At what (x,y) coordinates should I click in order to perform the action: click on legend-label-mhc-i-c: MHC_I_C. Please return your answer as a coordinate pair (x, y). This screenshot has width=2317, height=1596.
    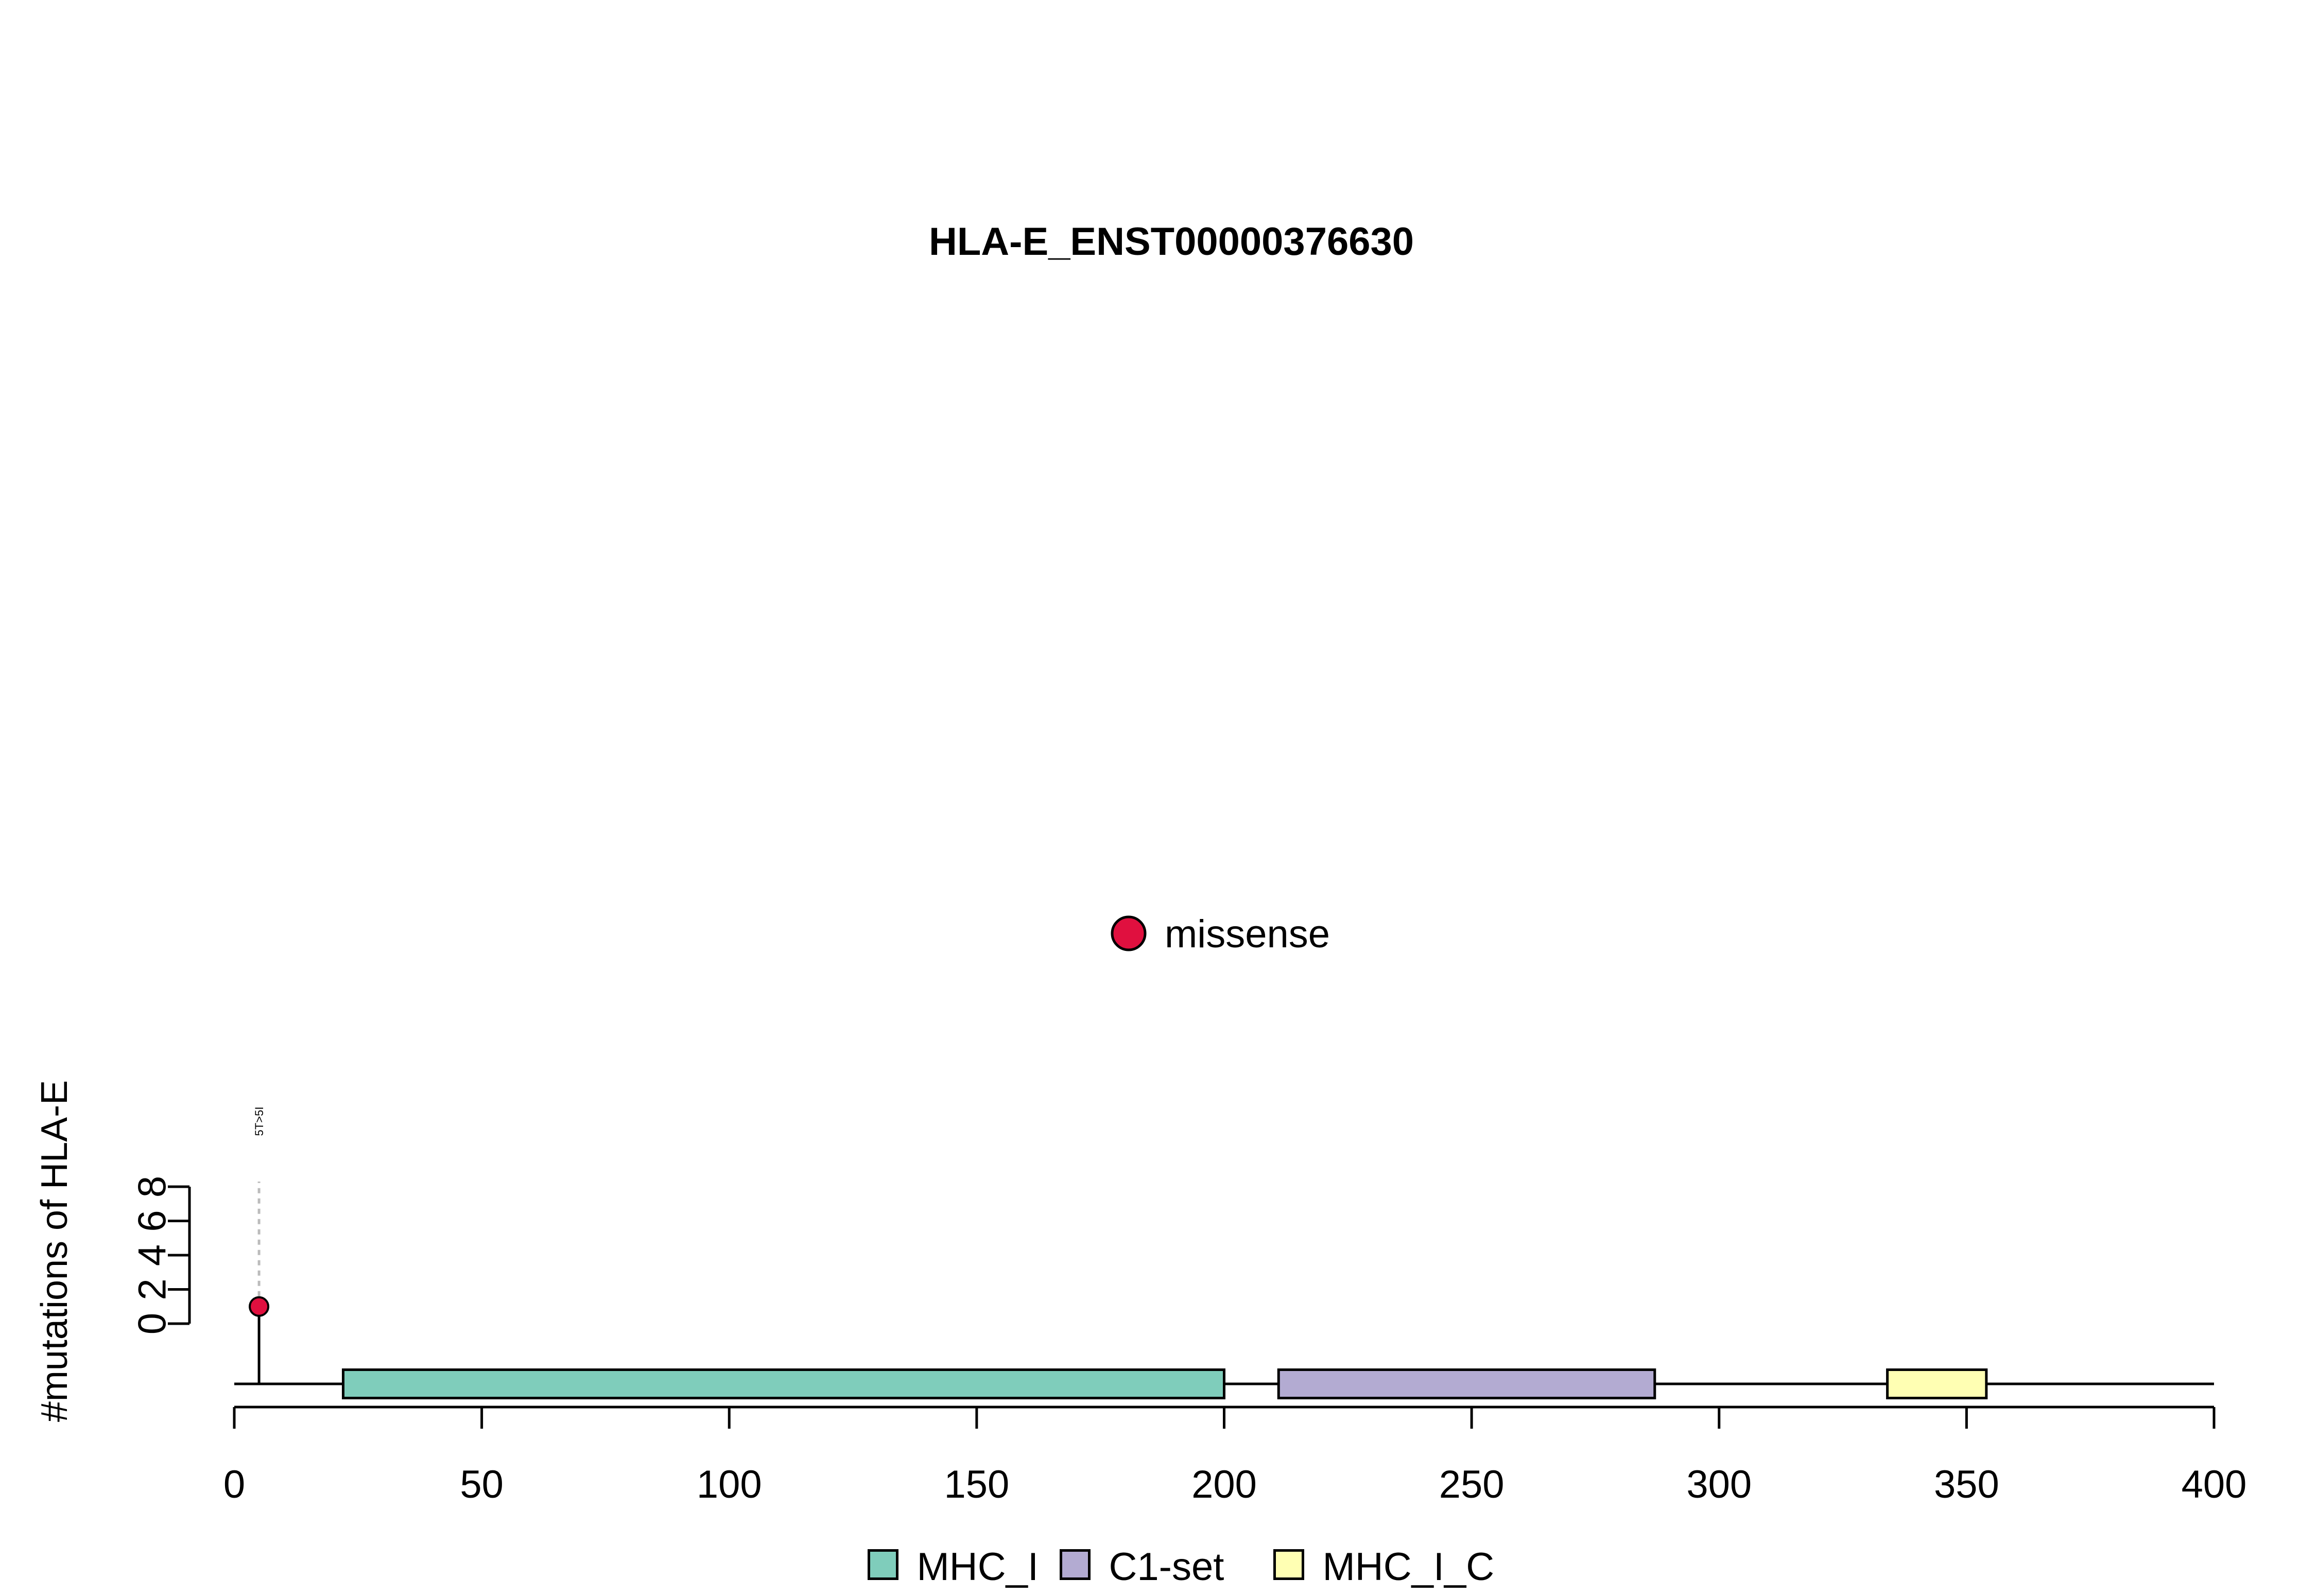
    Looking at the image, I should click on (1409, 1567).